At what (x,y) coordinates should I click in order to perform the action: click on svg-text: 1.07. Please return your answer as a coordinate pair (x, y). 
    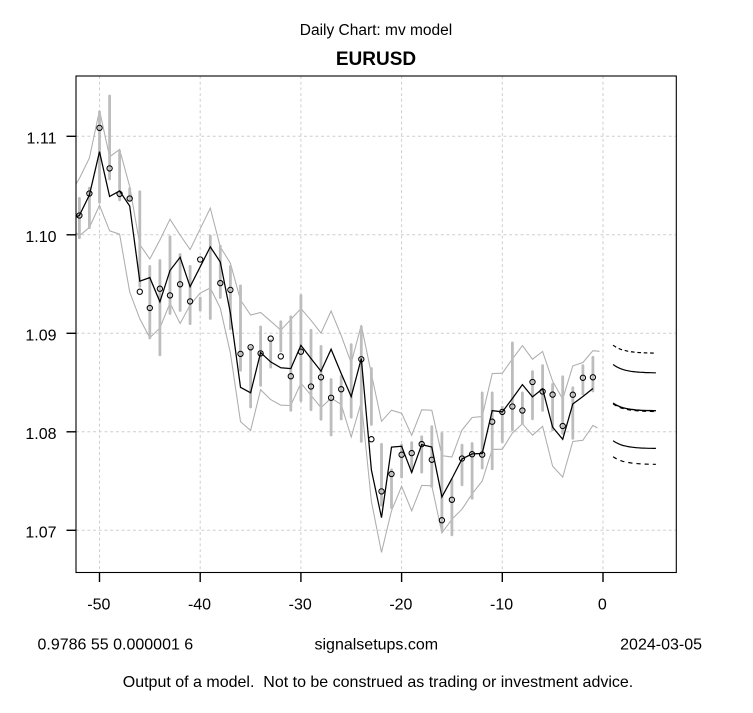
    Looking at the image, I should click on (40, 533).